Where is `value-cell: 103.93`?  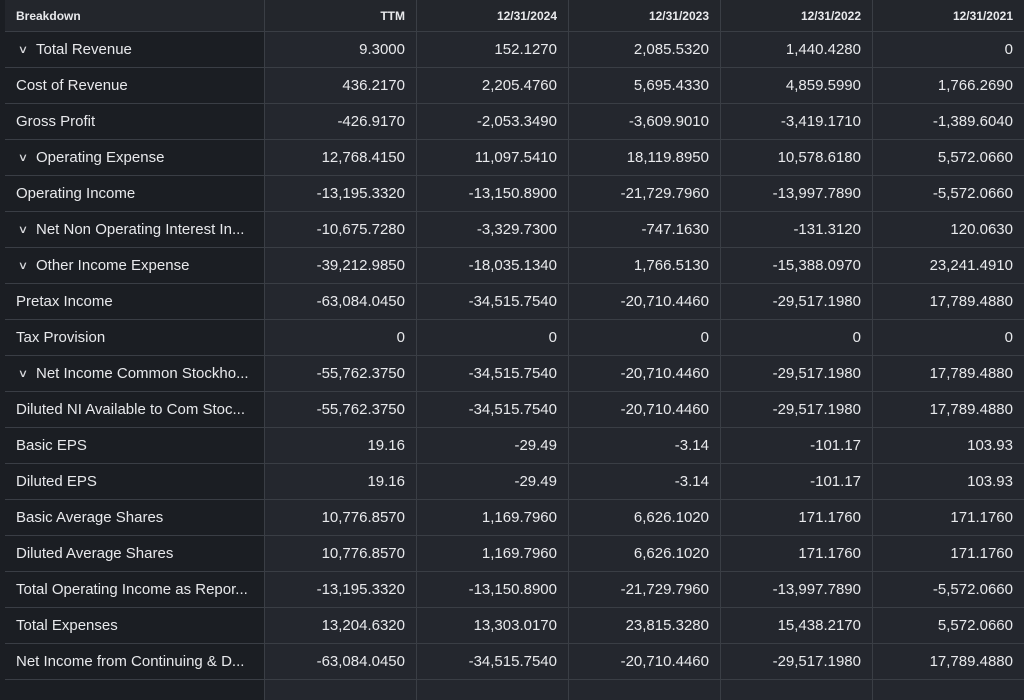
value-cell: 103.93 is located at coordinates (948, 481).